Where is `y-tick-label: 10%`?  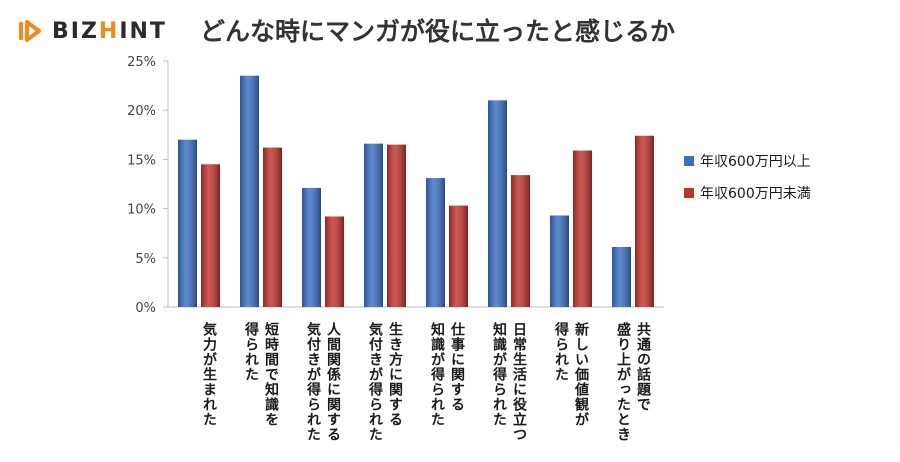
y-tick-label: 10% is located at coordinates (141, 210).